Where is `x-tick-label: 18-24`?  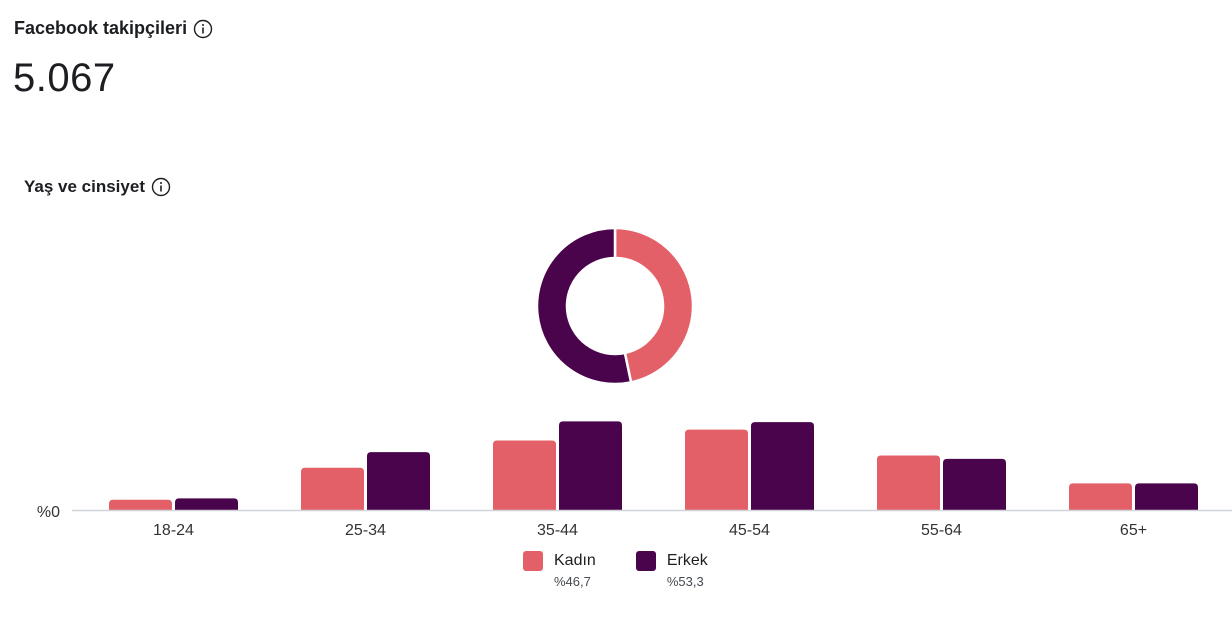 x-tick-label: 18-24 is located at coordinates (173, 530).